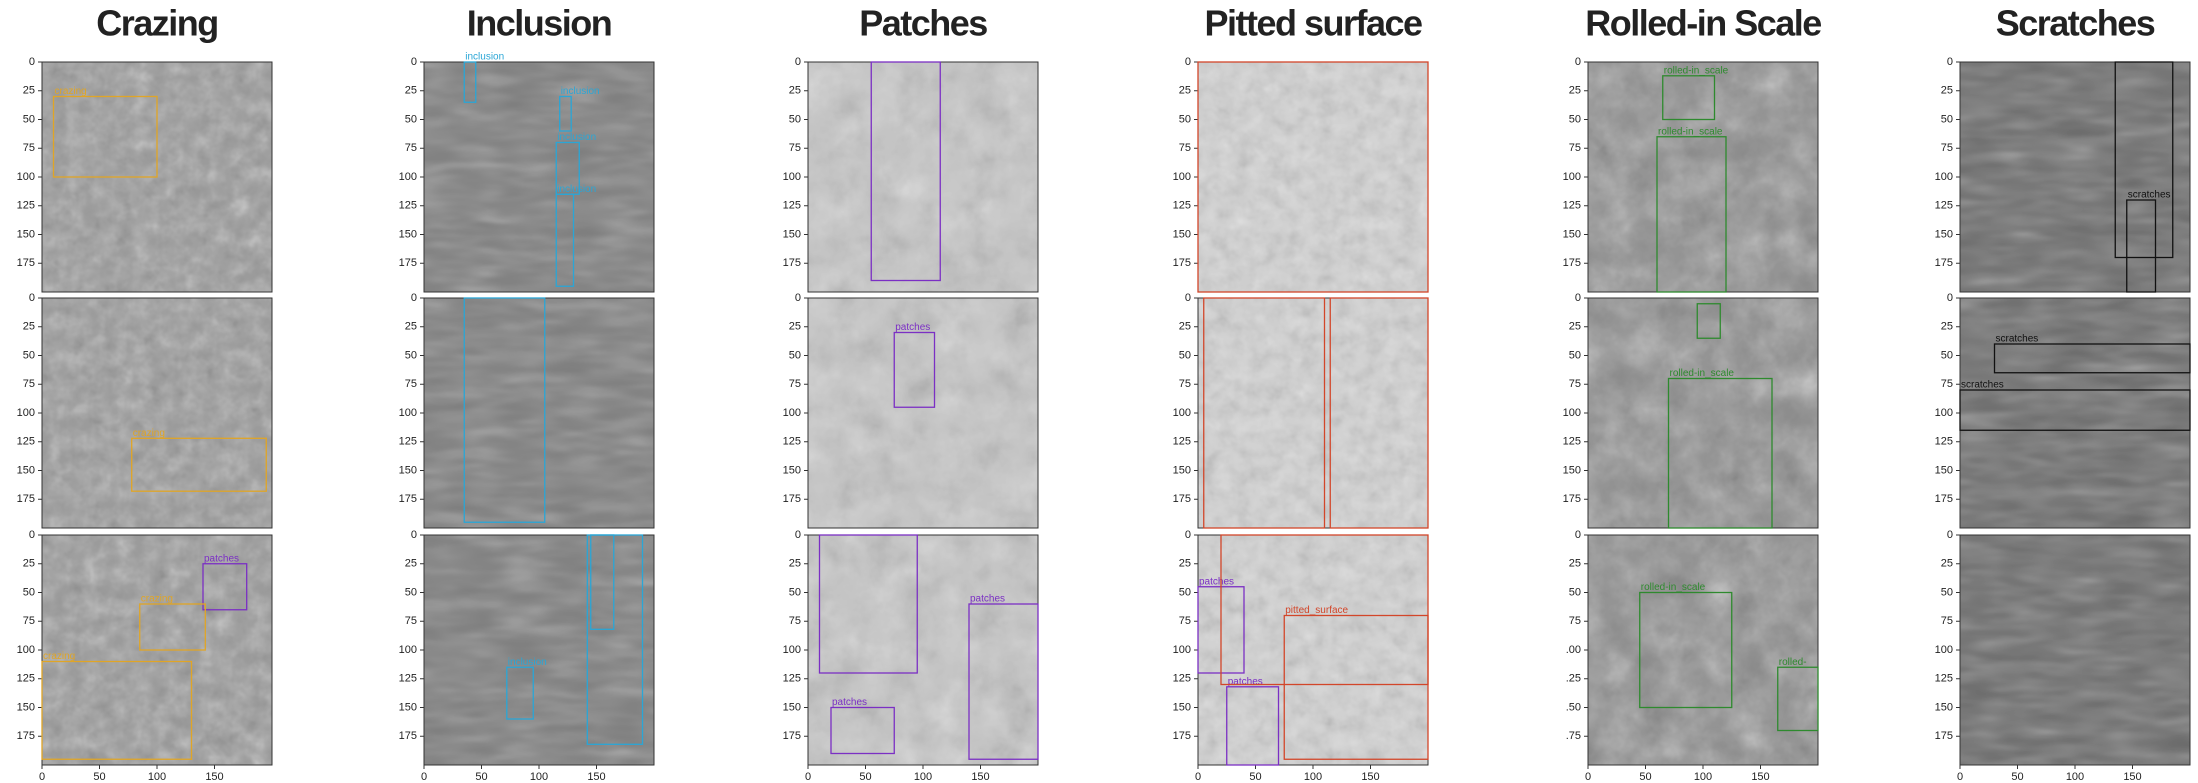 The width and height of the screenshot is (2198, 783). I want to click on y-tick-label: .00, so click(1573, 650).